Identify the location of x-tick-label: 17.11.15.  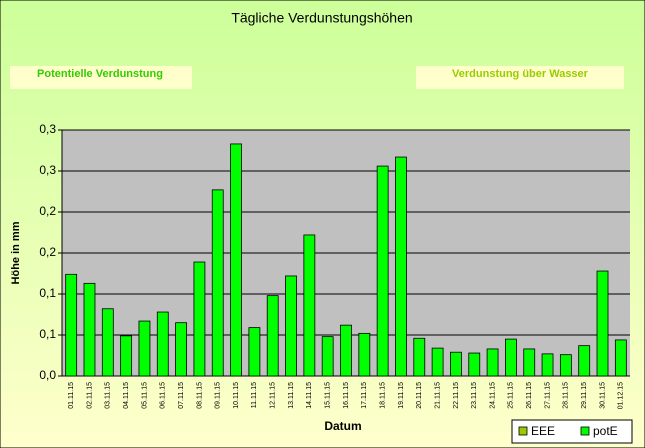
(364, 395).